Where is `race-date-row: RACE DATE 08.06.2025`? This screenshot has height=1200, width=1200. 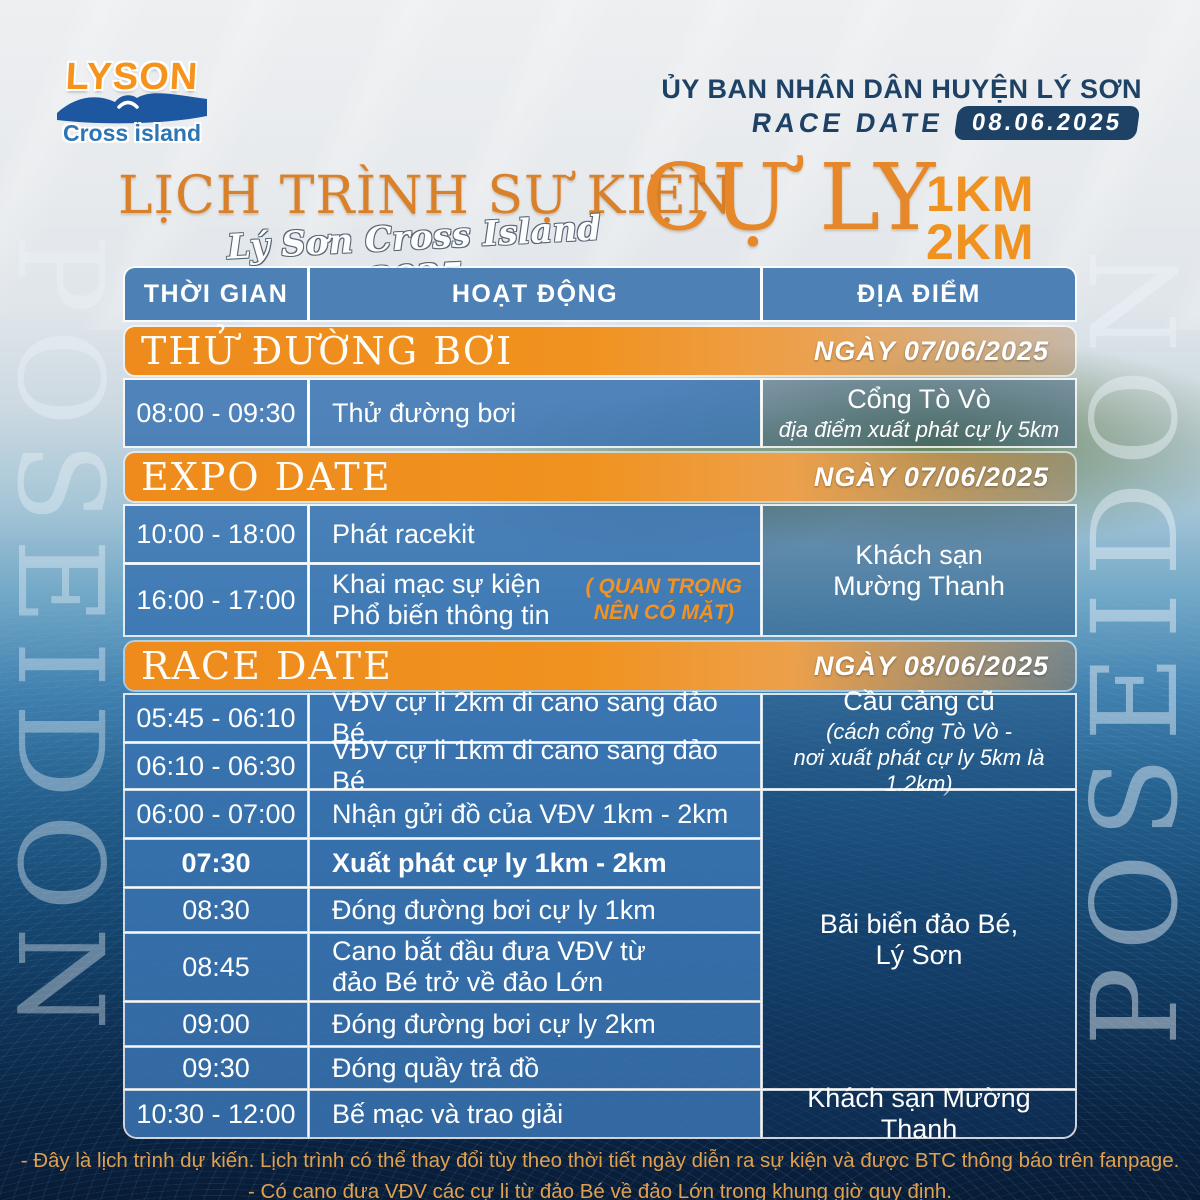
race-date-row: RACE DATE 08.06.2025 is located at coordinates (945, 123).